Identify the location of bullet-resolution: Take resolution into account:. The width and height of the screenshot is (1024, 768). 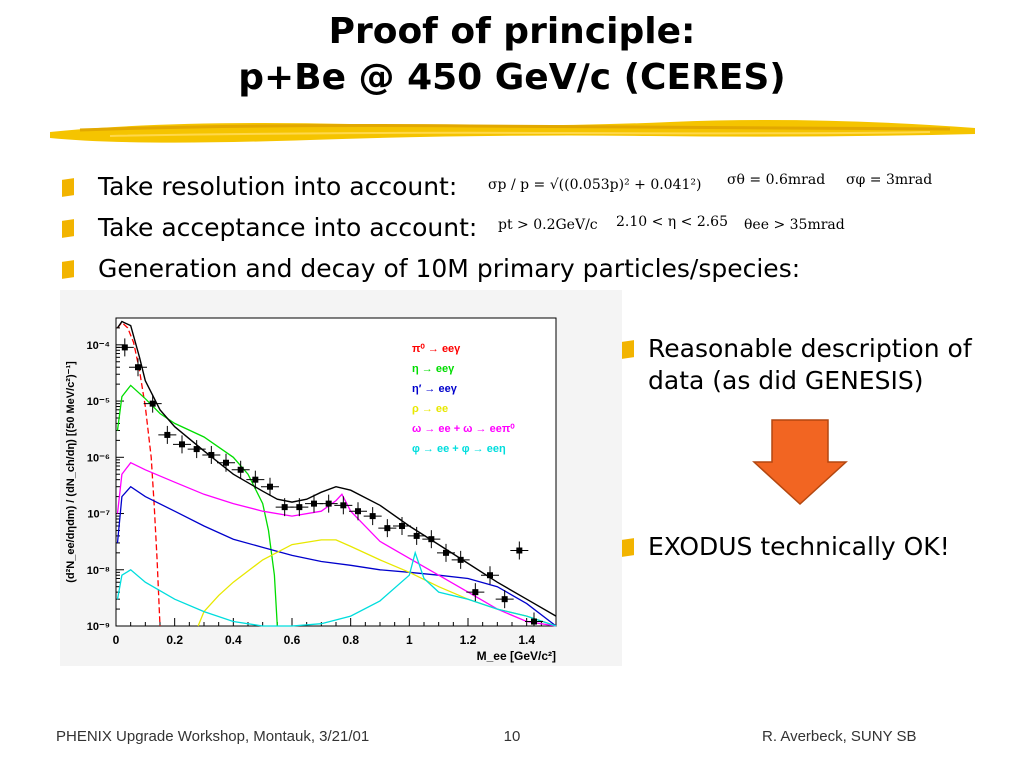
(259, 187).